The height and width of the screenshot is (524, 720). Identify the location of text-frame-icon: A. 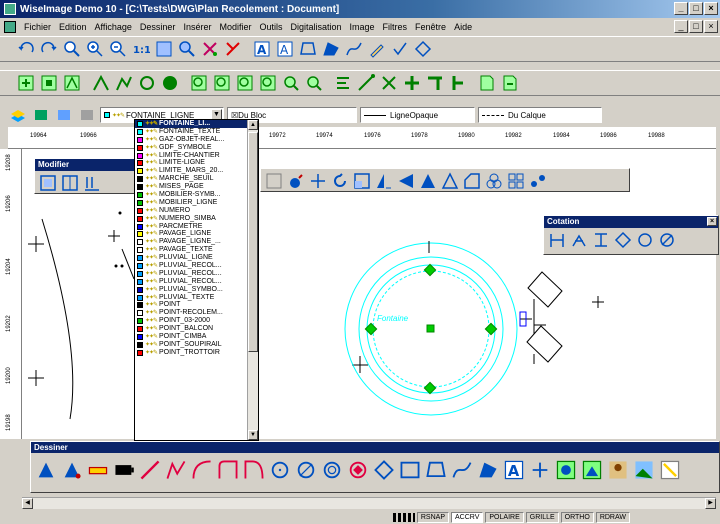
(285, 49).